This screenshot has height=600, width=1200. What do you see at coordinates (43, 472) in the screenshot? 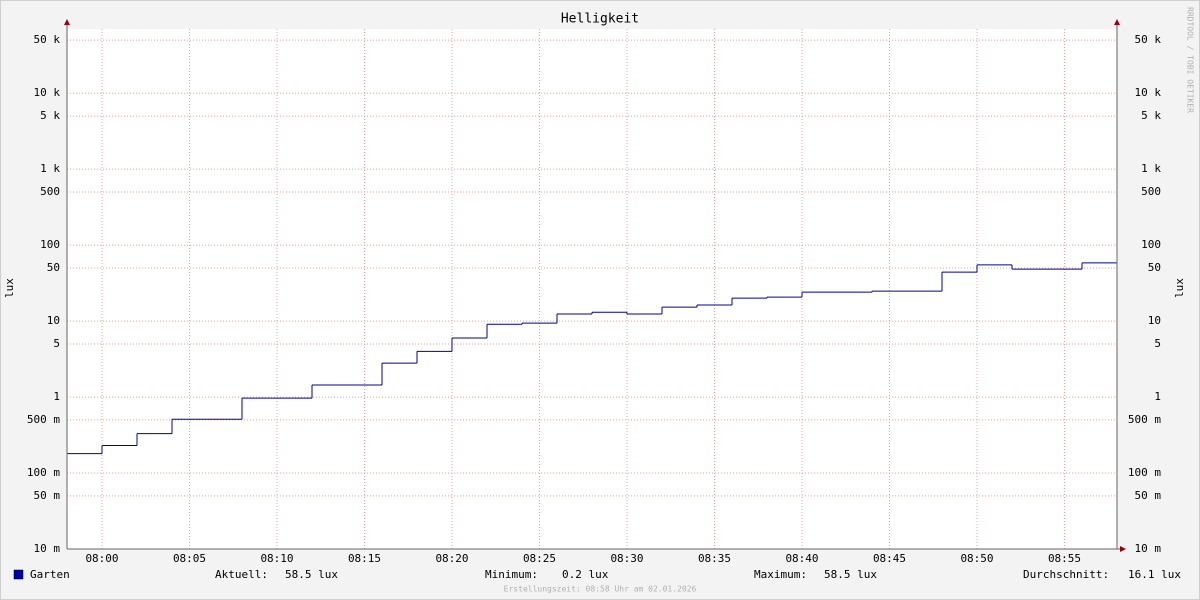
I see `y-tick-label: 100 m` at bounding box center [43, 472].